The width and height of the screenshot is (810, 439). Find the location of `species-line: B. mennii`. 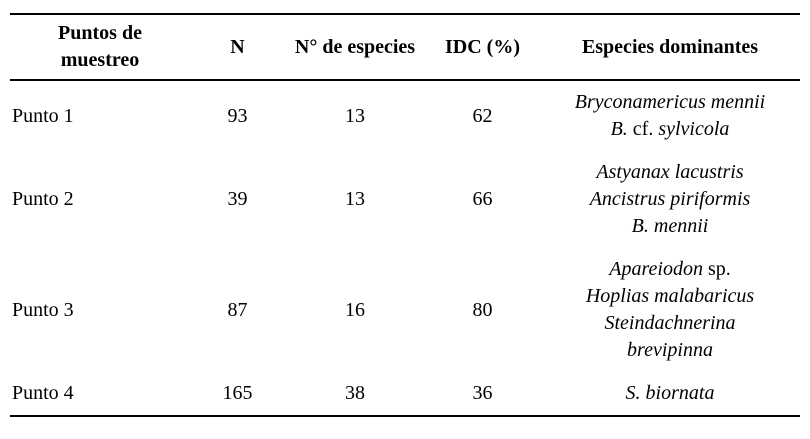

species-line: B. mennii is located at coordinates (670, 226).